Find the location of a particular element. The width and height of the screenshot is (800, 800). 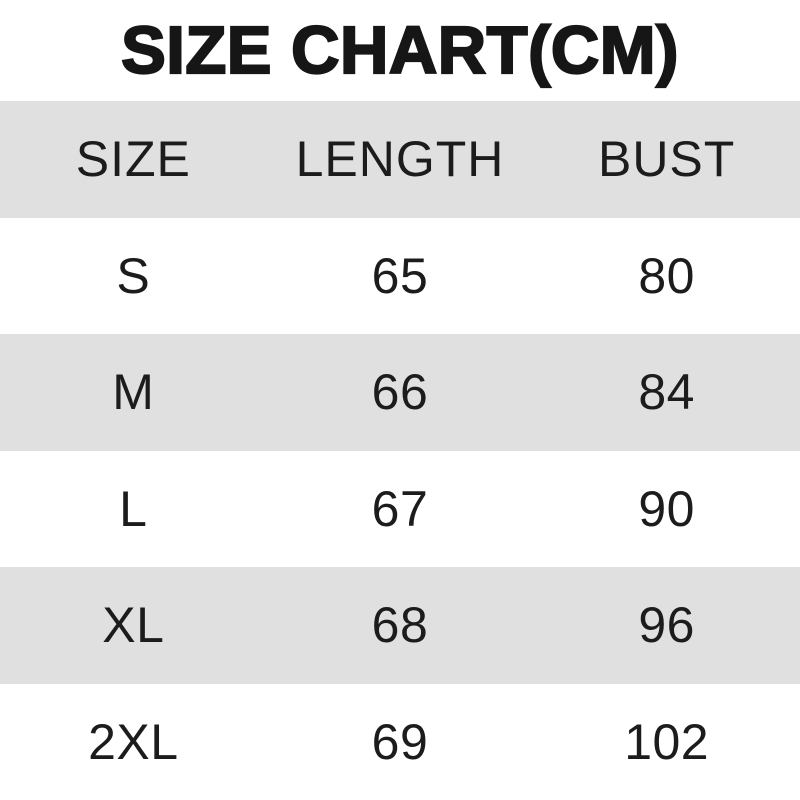

size-cell: 2XL is located at coordinates (133, 741).